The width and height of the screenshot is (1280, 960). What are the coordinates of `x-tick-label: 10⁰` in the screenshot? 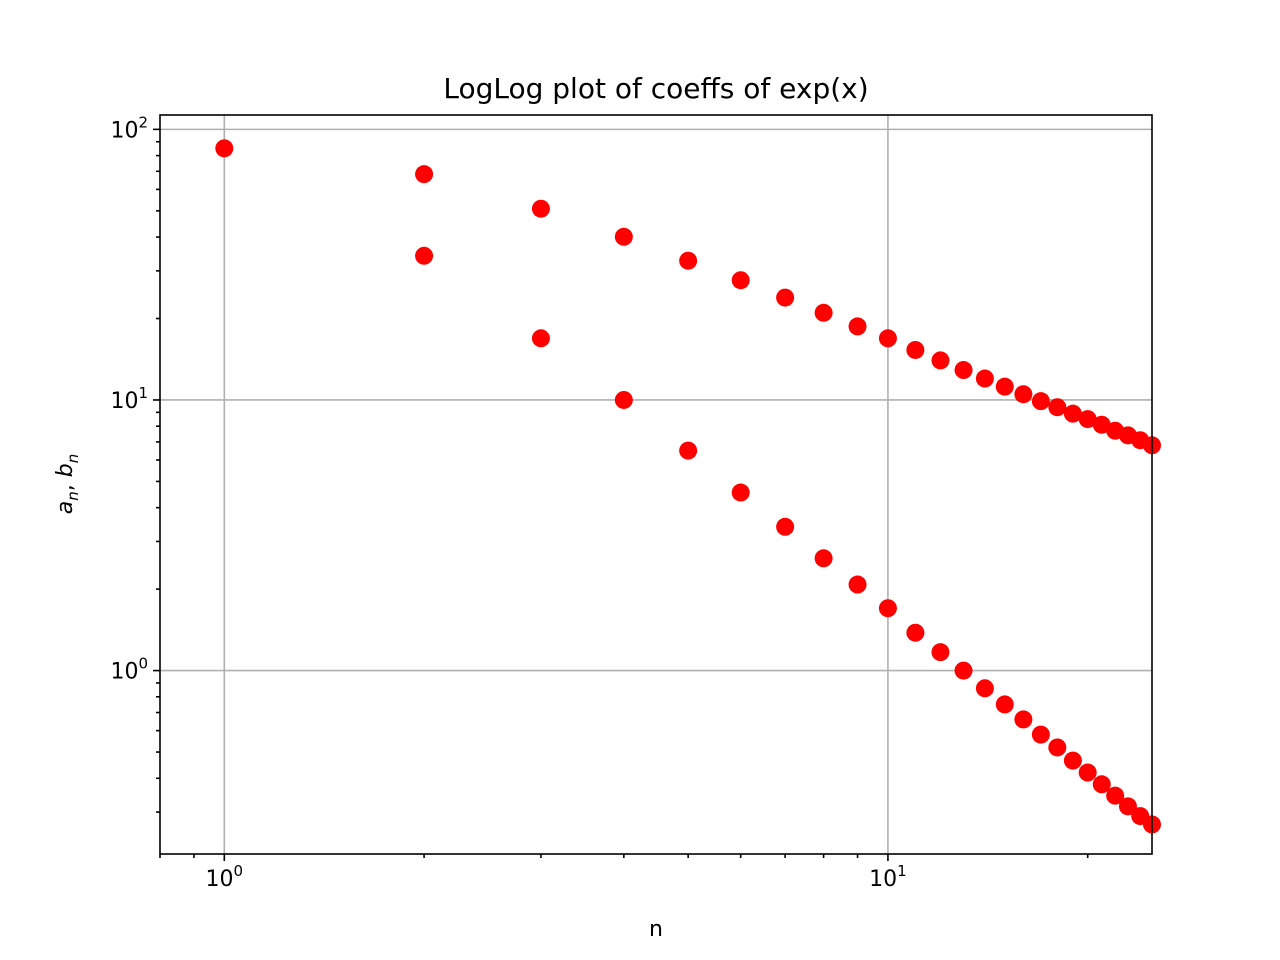 It's located at (225, 877).